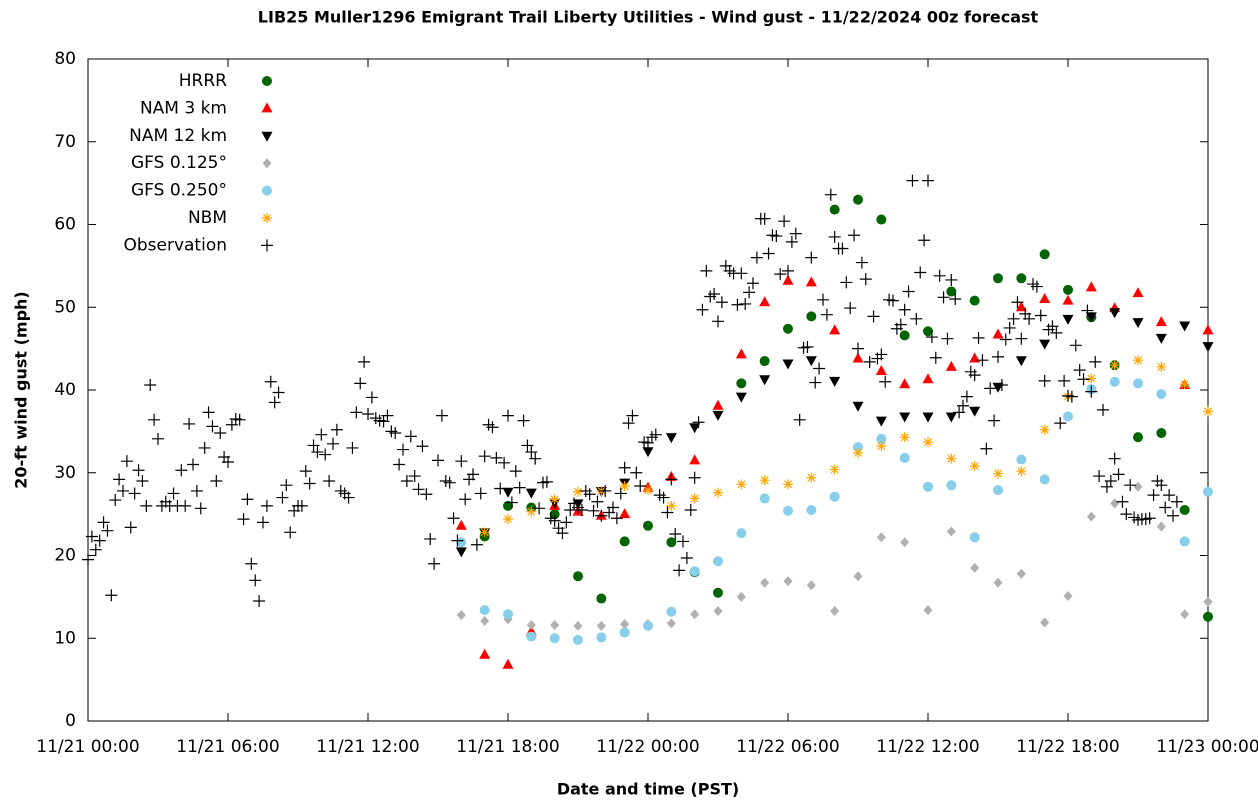 This screenshot has height=801, width=1258. I want to click on legend-label: NAM 12 km, so click(178, 136).